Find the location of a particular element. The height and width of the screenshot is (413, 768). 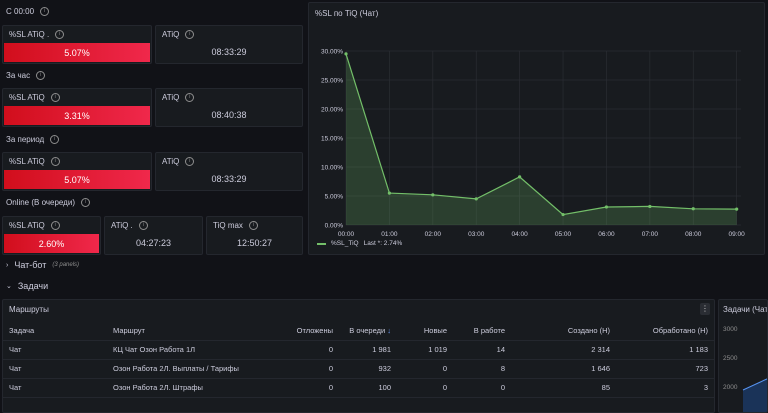

atiq-per-period-panel: ATiQ i 08:33:29 is located at coordinates (229, 171).